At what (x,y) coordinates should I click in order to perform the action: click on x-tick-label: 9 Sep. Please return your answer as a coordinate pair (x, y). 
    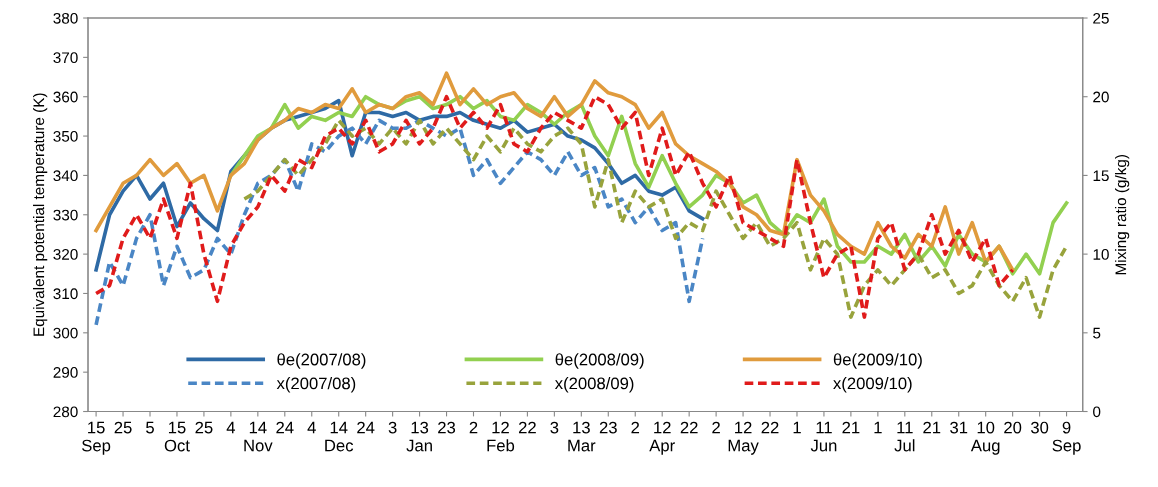
    Looking at the image, I should click on (1066, 438).